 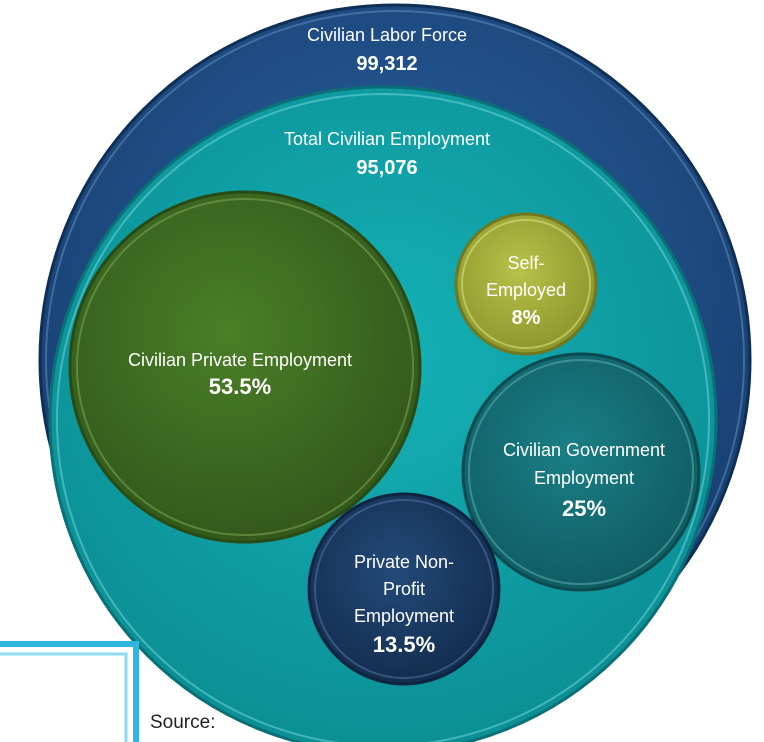 I want to click on non-profit-bubble: Private Non- Profit Employment 13.5%, so click(x=404, y=589).